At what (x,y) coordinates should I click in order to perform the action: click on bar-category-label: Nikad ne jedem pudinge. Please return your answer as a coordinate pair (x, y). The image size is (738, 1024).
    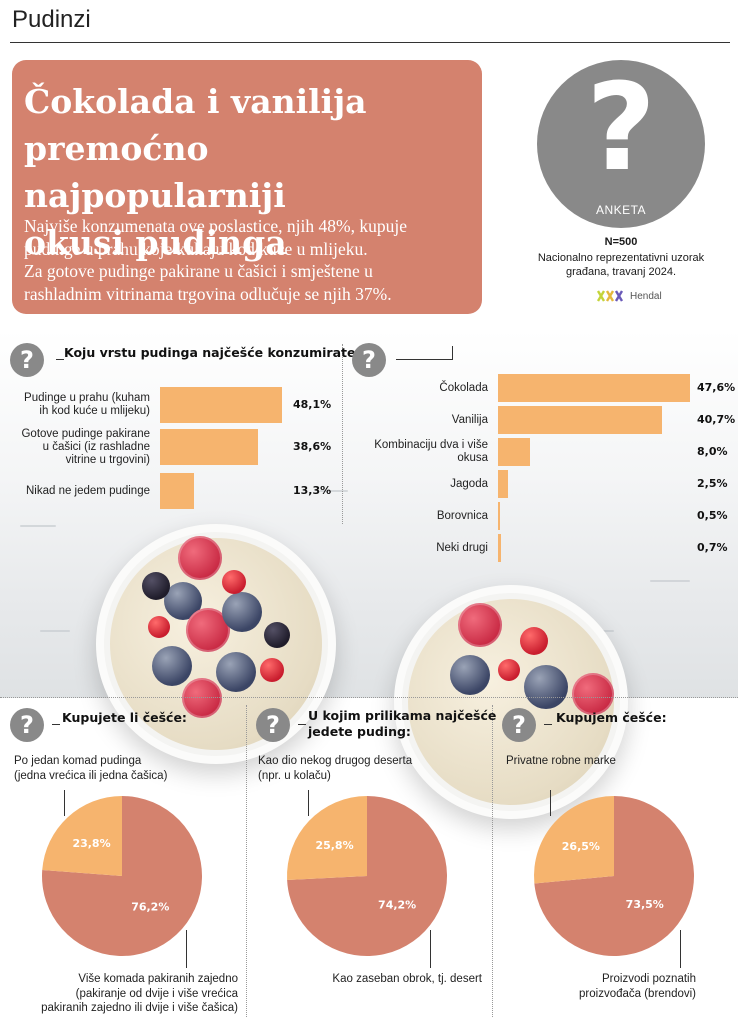
    Looking at the image, I should click on (87, 490).